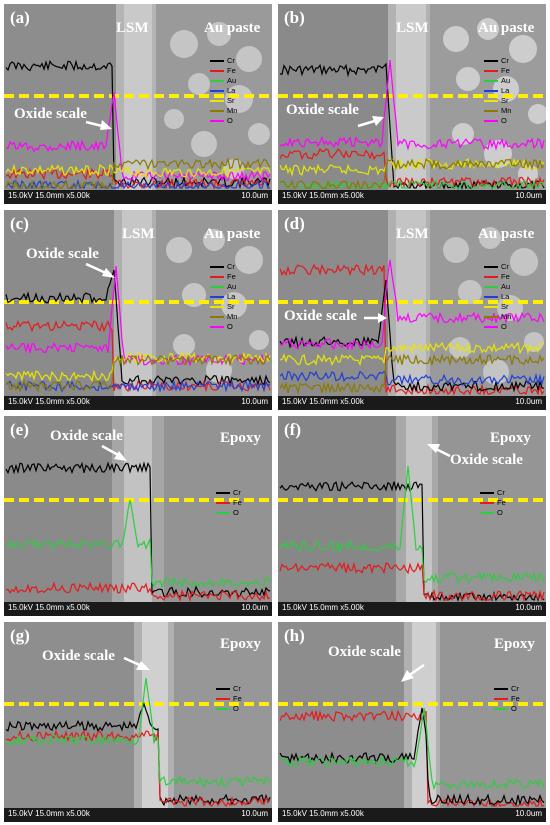 Image resolution: width=550 pixels, height=825 pixels. I want to click on panel-label: (h), so click(294, 635).